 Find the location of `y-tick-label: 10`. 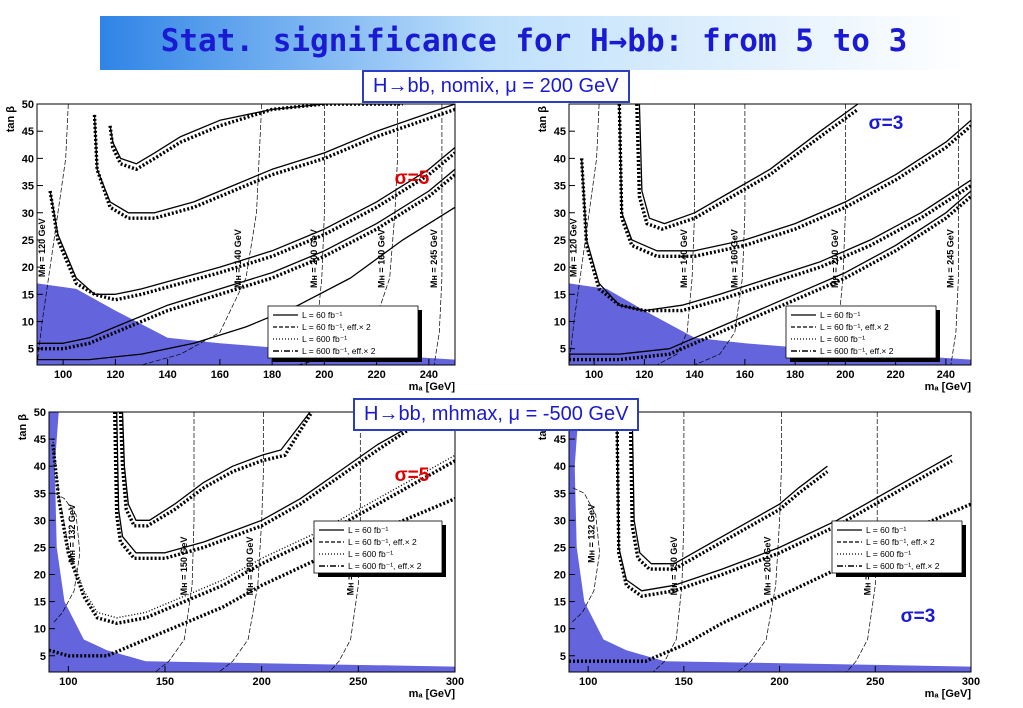

y-tick-label: 10 is located at coordinates (560, 323).